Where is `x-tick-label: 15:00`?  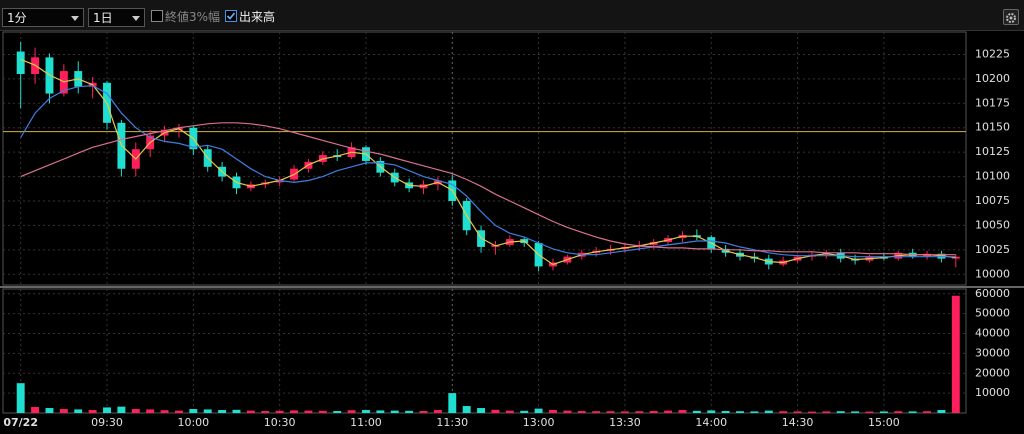 x-tick-label: 15:00 is located at coordinates (884, 422).